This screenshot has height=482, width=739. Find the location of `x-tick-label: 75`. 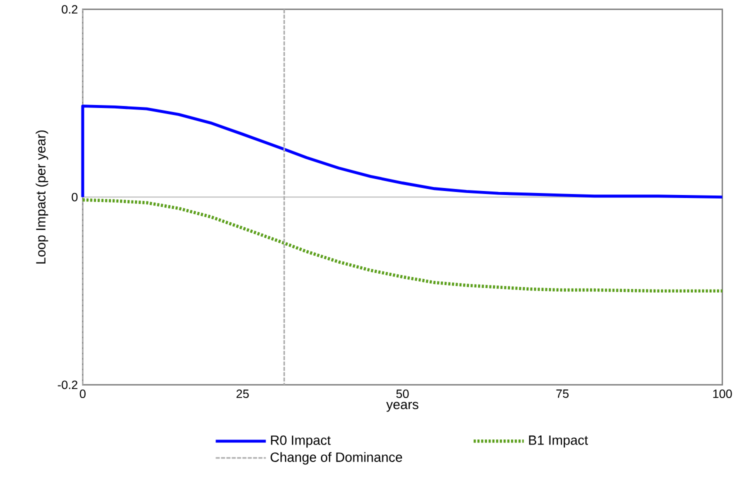

x-tick-label: 75 is located at coordinates (562, 394).